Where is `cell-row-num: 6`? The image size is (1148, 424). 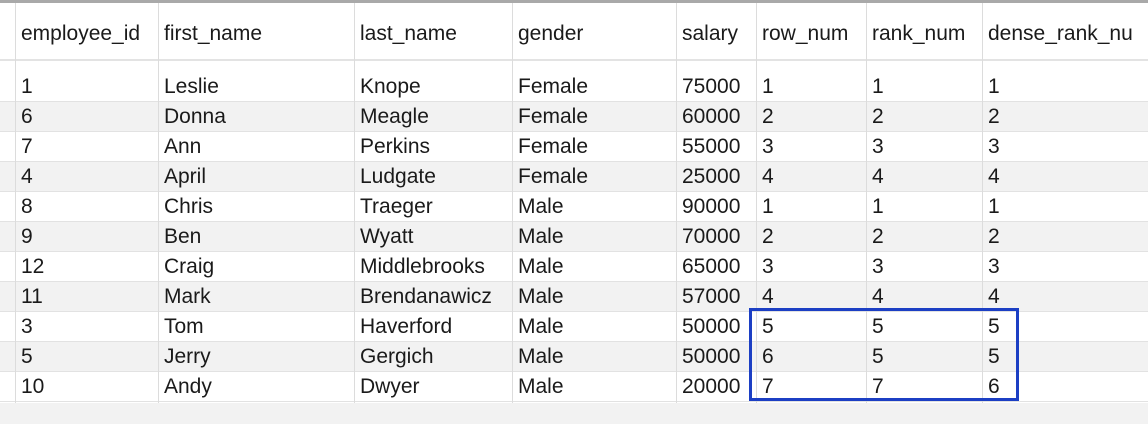 cell-row-num: 6 is located at coordinates (768, 356).